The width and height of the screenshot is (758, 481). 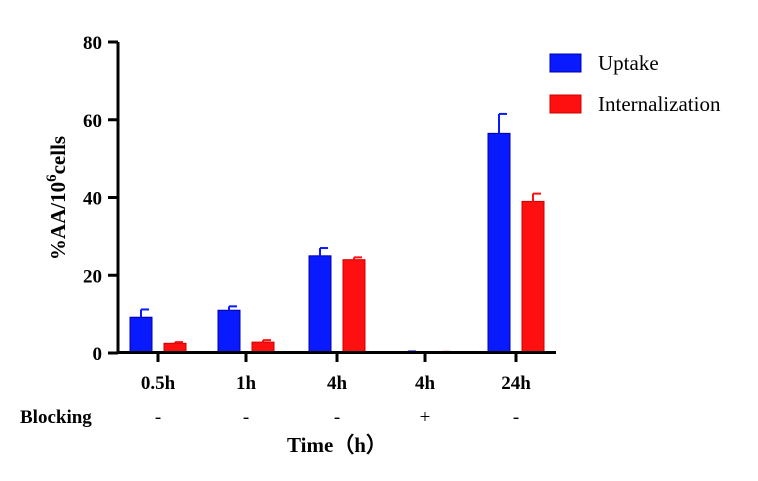 I want to click on blocking-label: Blocking, so click(x=56, y=417).